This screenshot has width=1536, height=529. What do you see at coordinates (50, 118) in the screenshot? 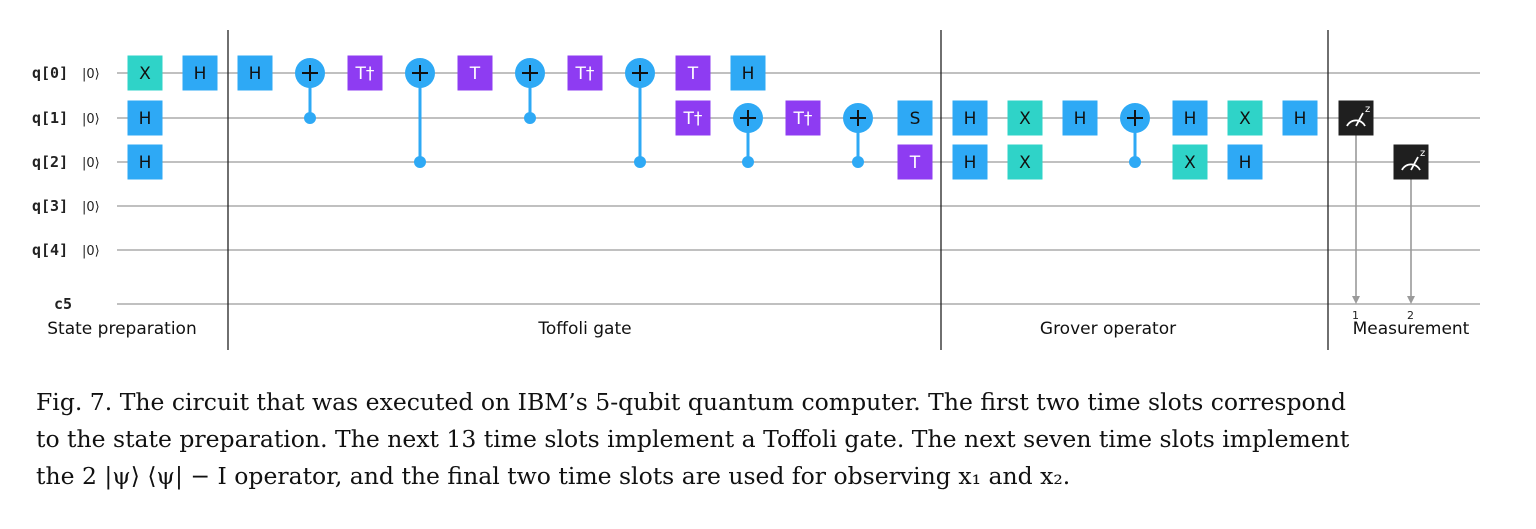
I see `qubit-label-1: q[1]` at bounding box center [50, 118].